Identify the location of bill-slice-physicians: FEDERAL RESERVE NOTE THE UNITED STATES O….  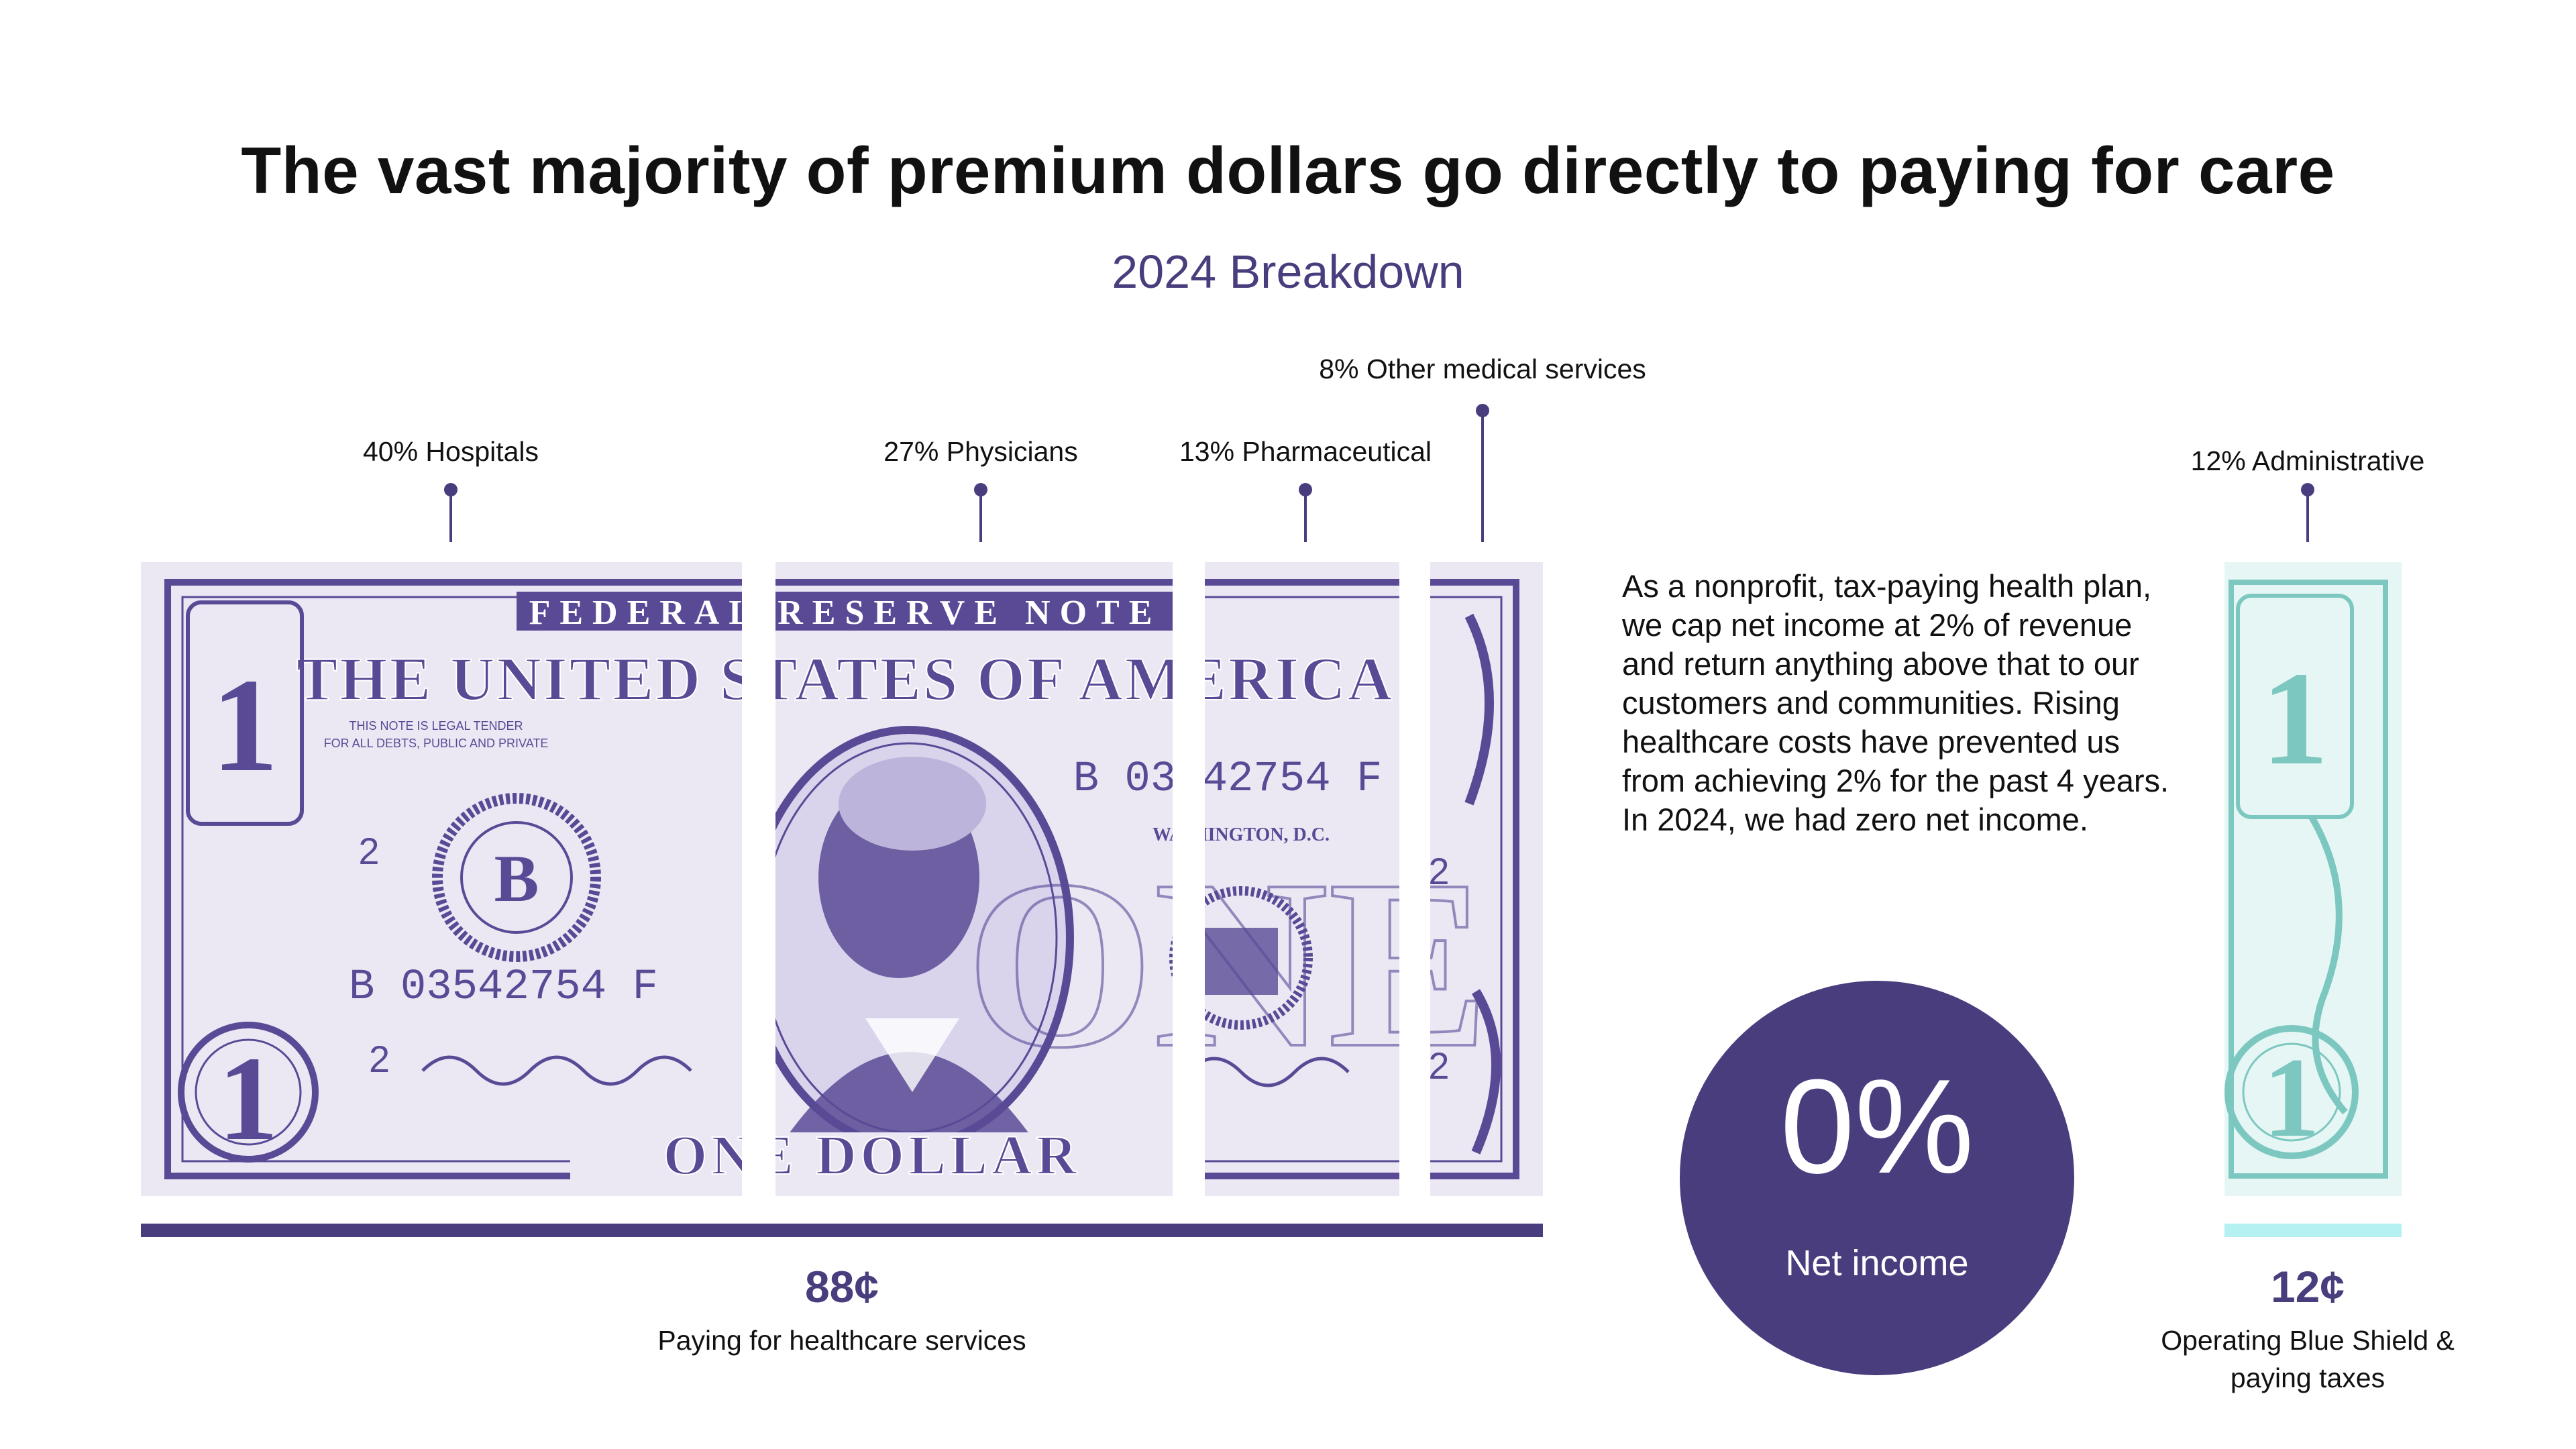
(974, 879).